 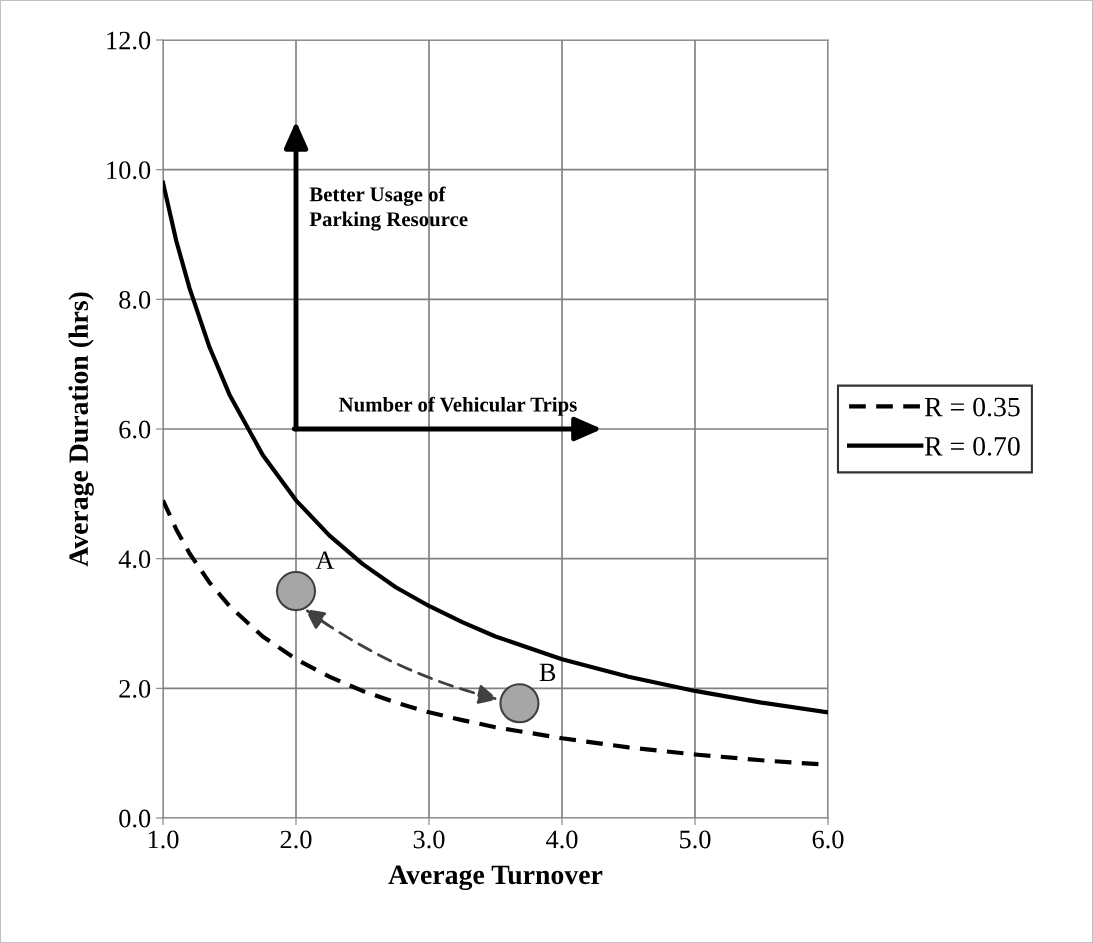 I want to click on x-tick-label: 2.0, so click(x=296, y=839).